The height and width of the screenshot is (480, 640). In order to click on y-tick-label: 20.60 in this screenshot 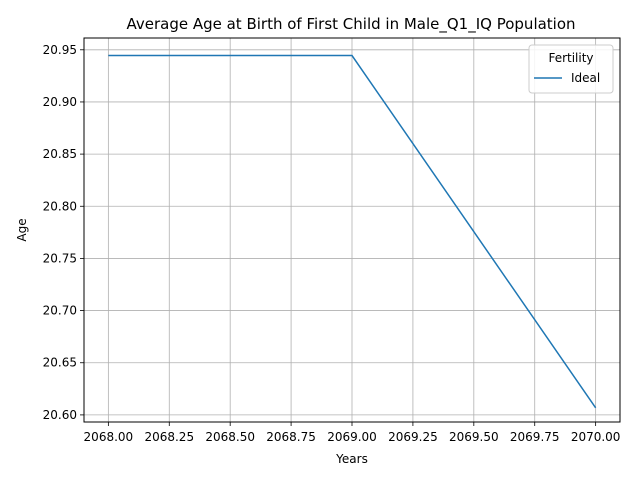, I will do `click(60, 415)`.